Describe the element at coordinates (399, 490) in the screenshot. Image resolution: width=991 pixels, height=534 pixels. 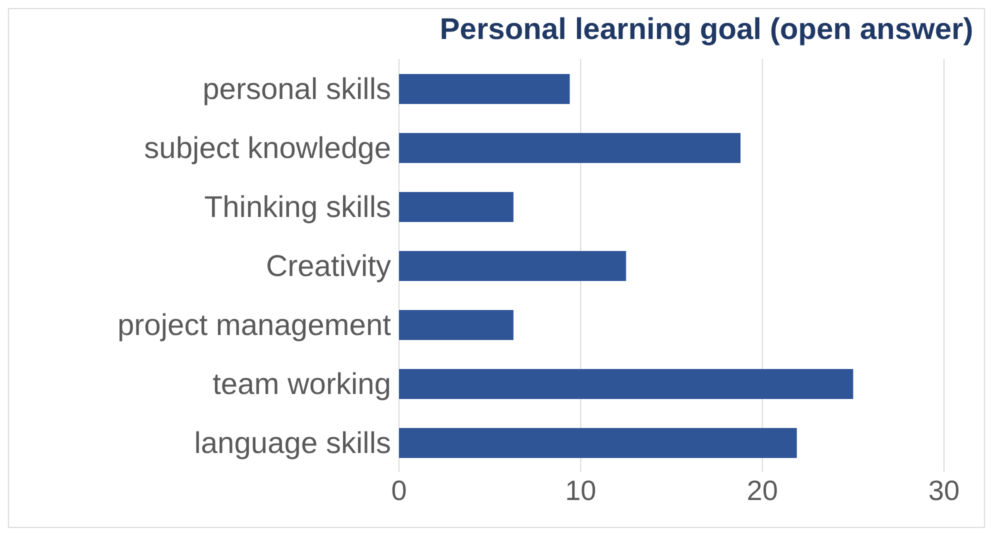
I see `x-tick-label: 0` at that location.